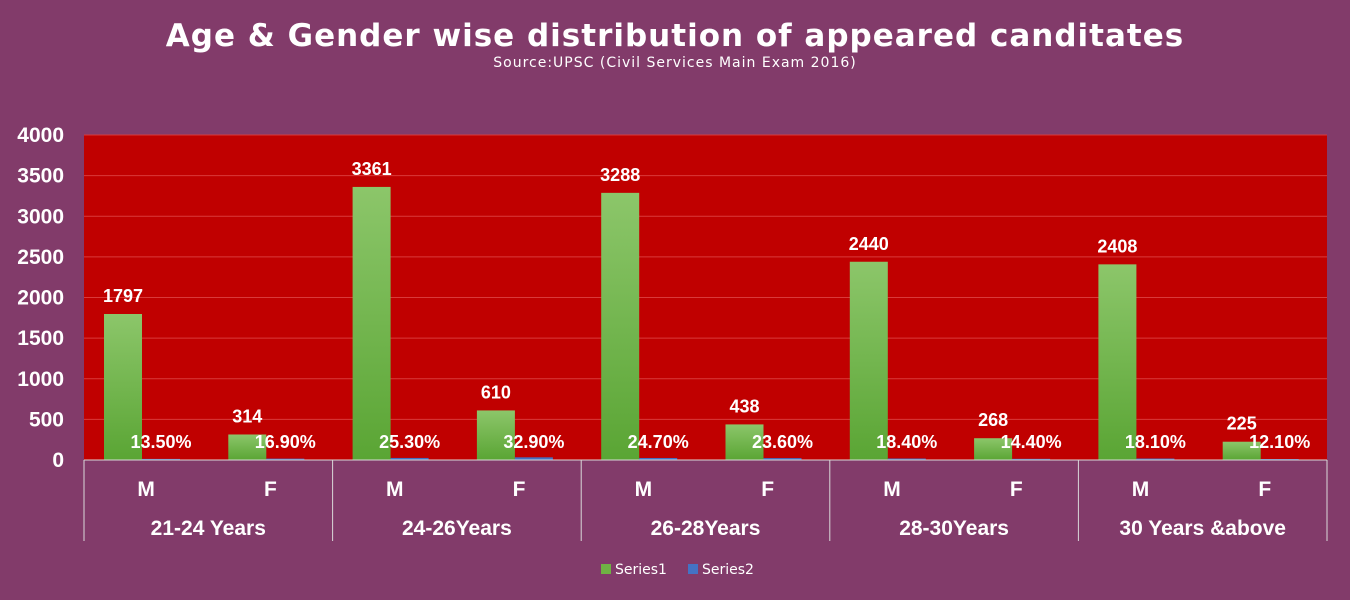 This screenshot has width=1350, height=600. Describe the element at coordinates (658, 442) in the screenshot. I see `bar-percent-label: 24.70%` at that location.